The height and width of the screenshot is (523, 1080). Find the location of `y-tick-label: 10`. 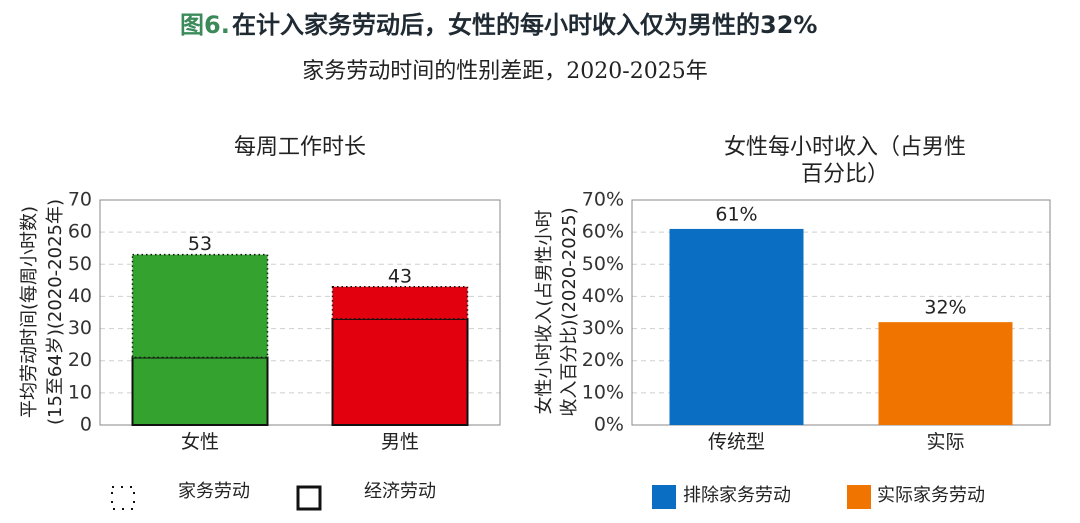

y-tick-label: 10 is located at coordinates (80, 392).